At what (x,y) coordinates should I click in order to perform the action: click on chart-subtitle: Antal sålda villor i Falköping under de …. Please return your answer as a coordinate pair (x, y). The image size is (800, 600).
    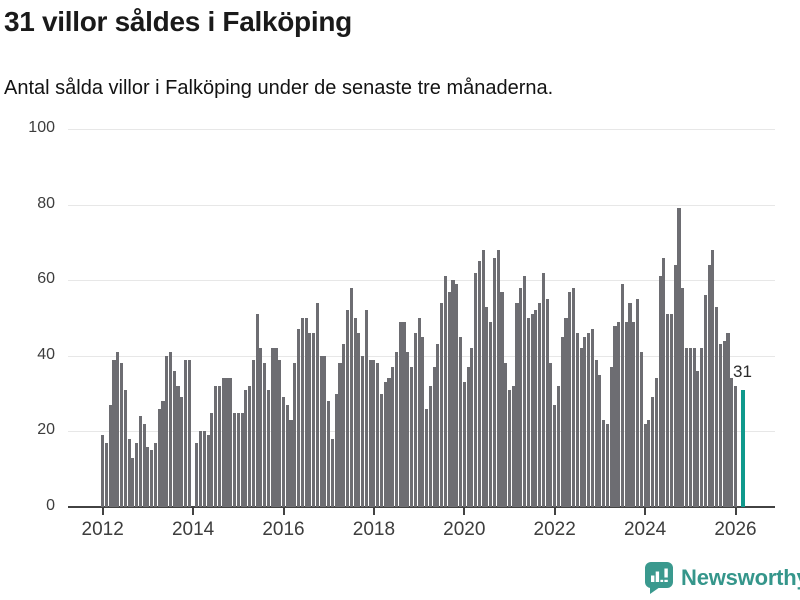
    Looking at the image, I should click on (279, 88).